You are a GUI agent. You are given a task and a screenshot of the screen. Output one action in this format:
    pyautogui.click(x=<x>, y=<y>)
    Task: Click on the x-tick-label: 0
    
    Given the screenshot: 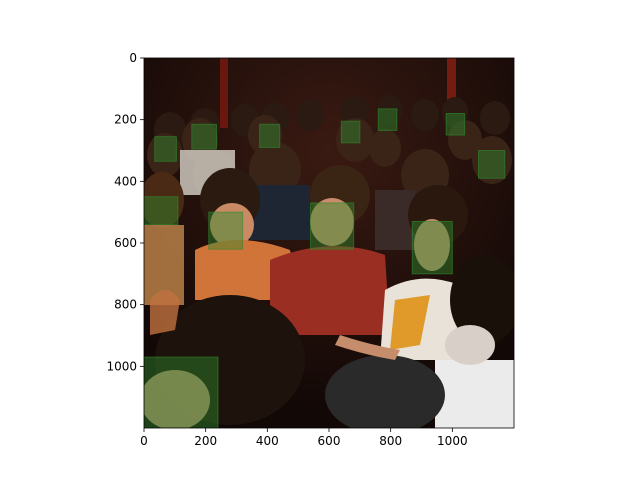 What is the action you would take?
    pyautogui.click(x=144, y=441)
    